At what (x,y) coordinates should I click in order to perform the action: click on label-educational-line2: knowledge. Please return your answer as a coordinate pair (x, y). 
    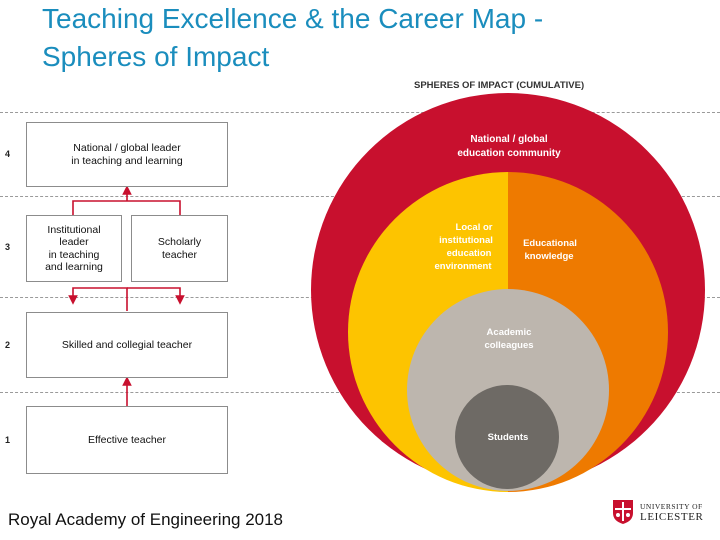
    Looking at the image, I should click on (548, 256).